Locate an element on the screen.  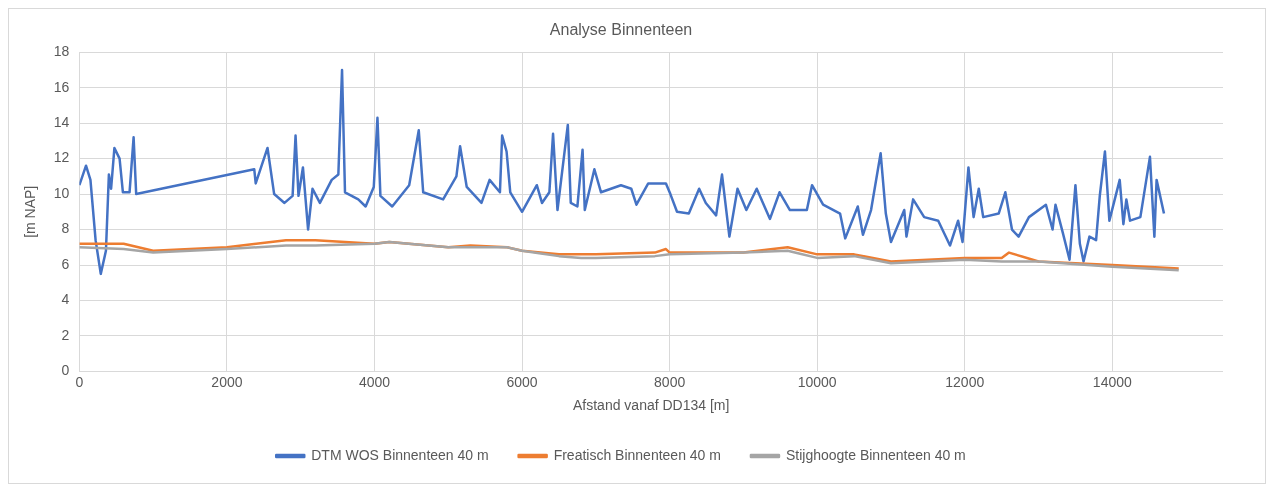
legend-label: Freatisch Binnenteen 40 m is located at coordinates (637, 454).